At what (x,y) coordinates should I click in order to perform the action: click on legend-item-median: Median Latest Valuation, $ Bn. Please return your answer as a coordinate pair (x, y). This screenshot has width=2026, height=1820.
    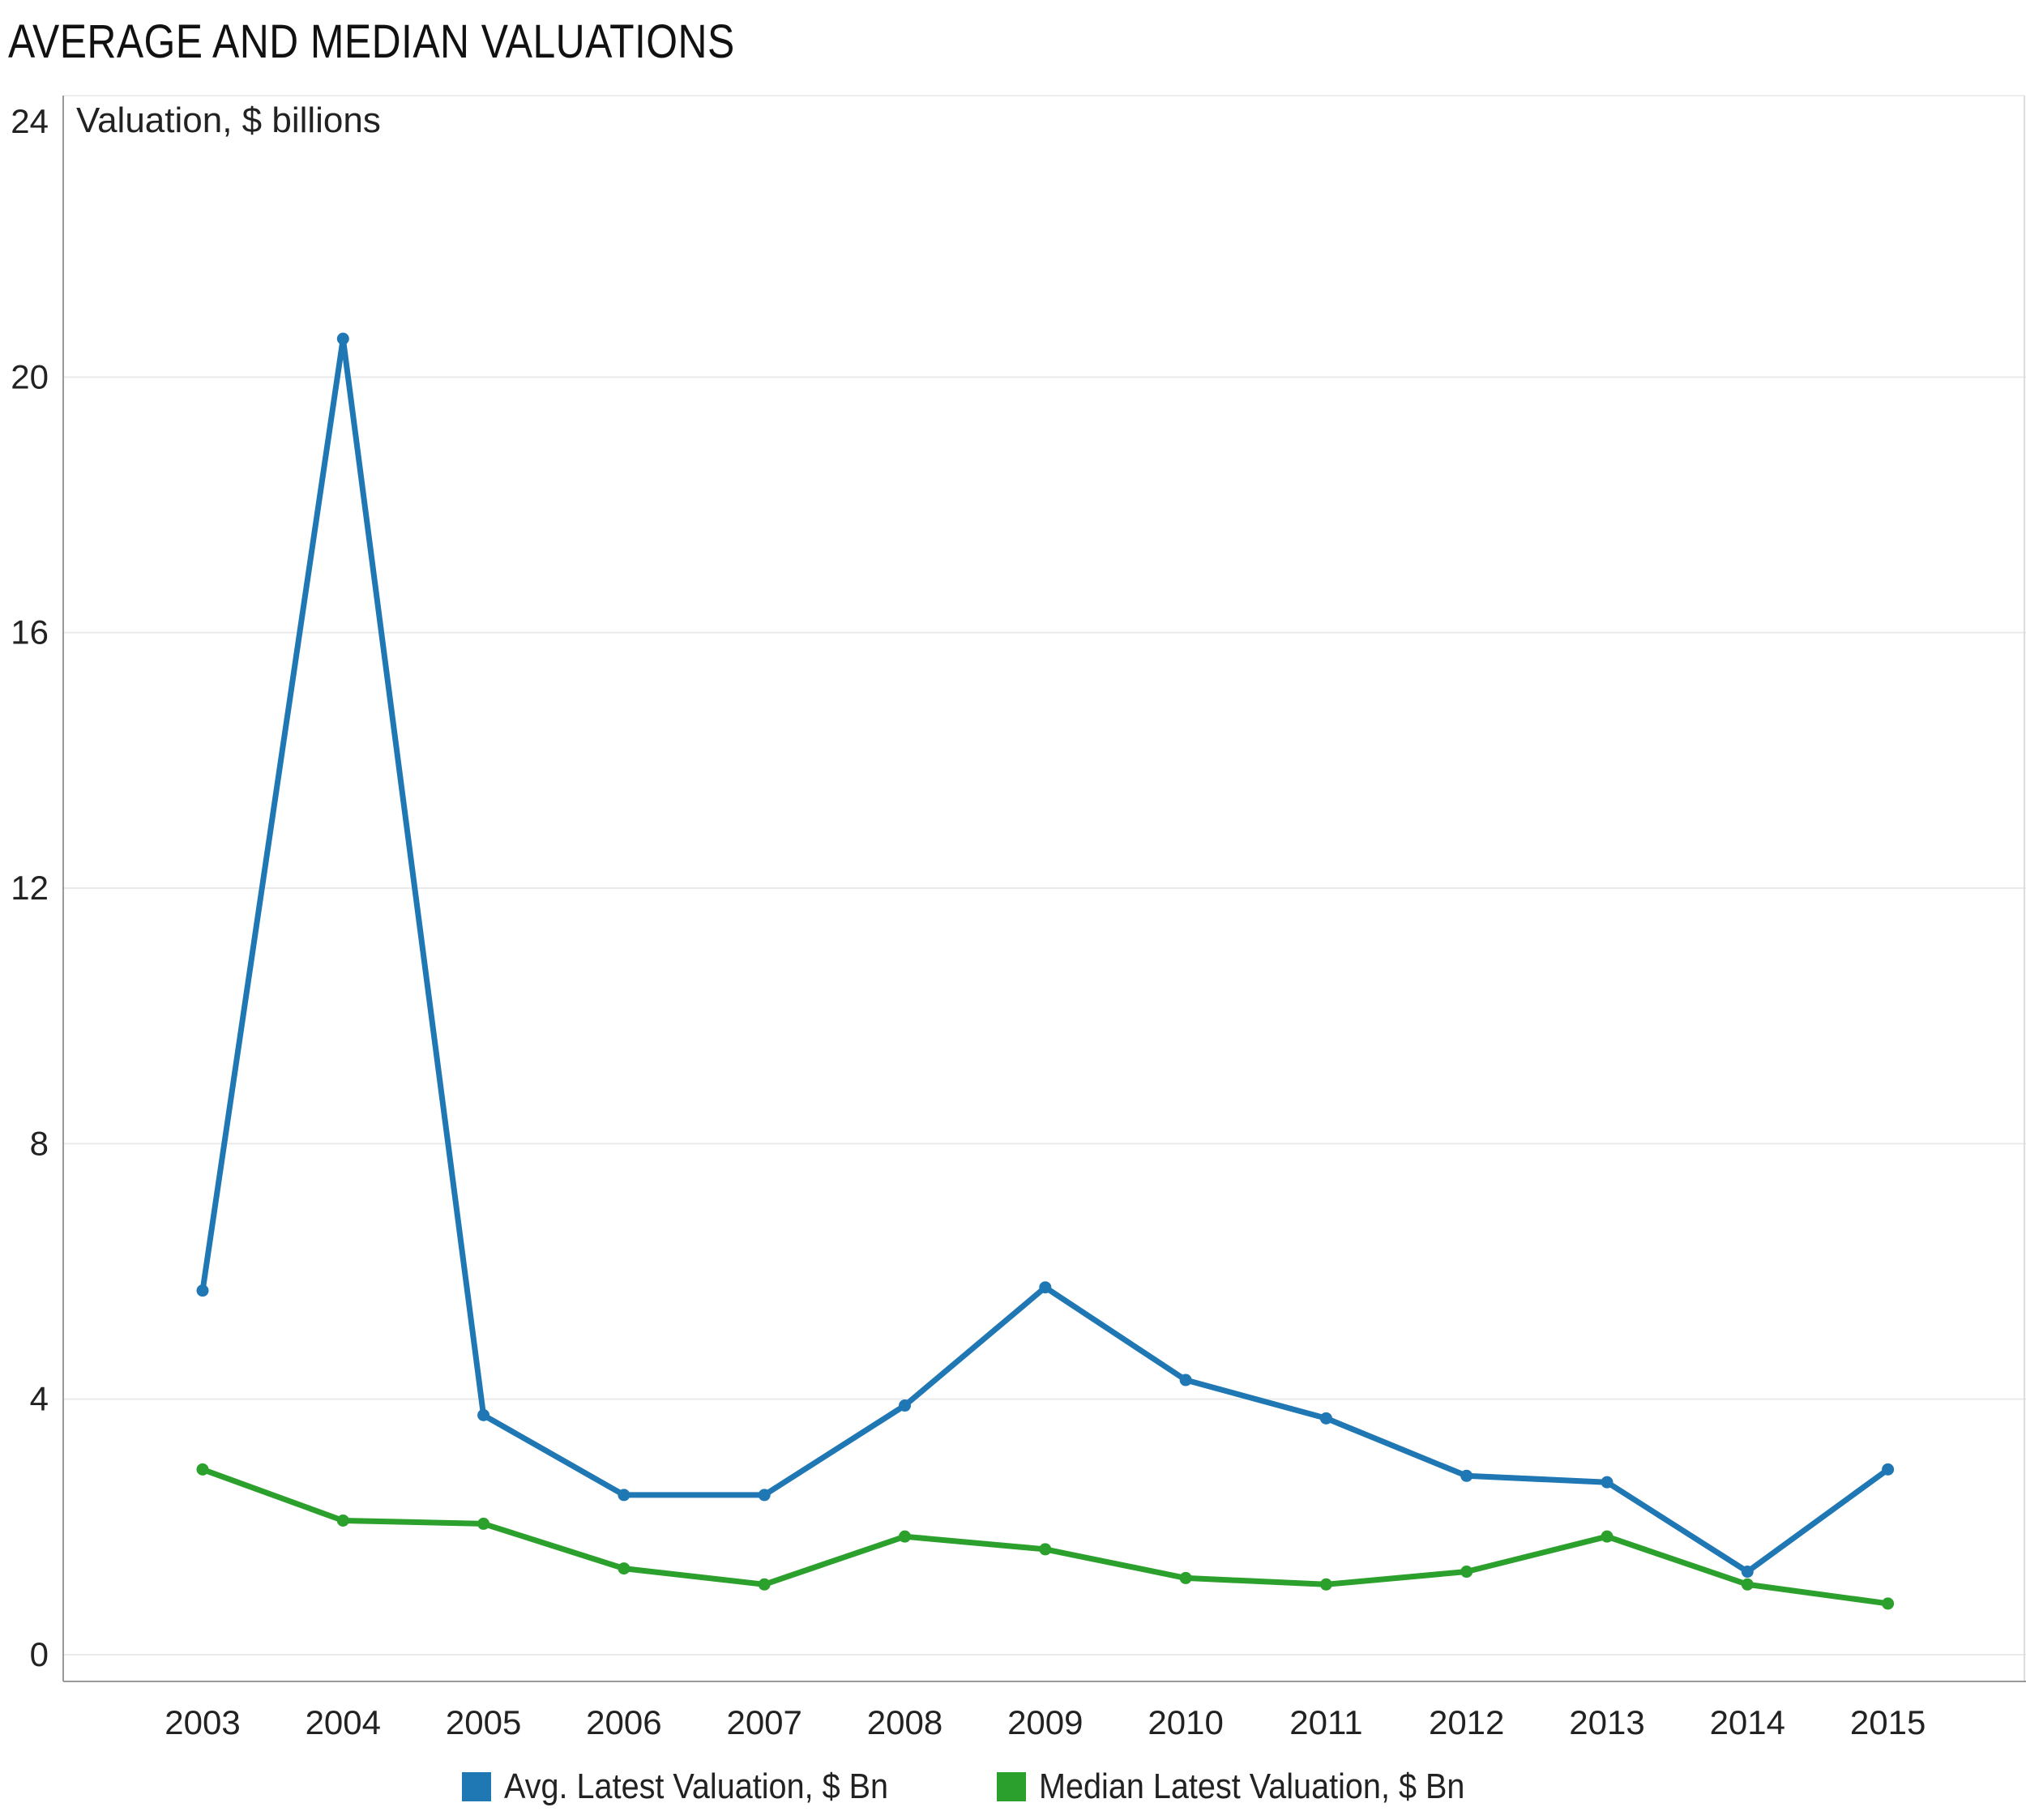
    Looking at the image, I should click on (1254, 1787).